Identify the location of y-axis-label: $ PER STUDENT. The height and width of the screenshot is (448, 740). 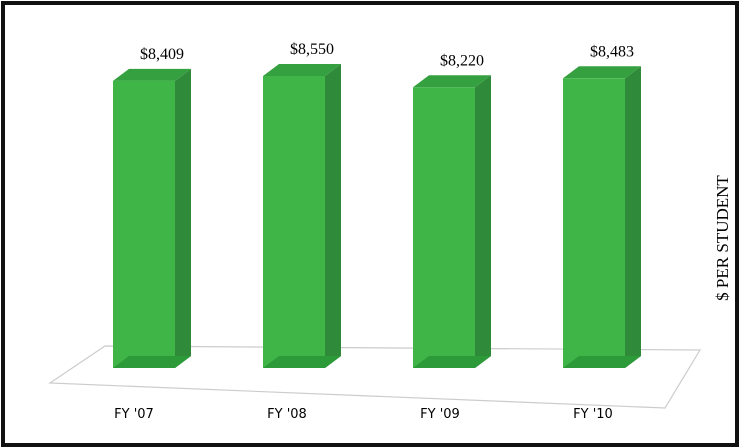
(722, 238).